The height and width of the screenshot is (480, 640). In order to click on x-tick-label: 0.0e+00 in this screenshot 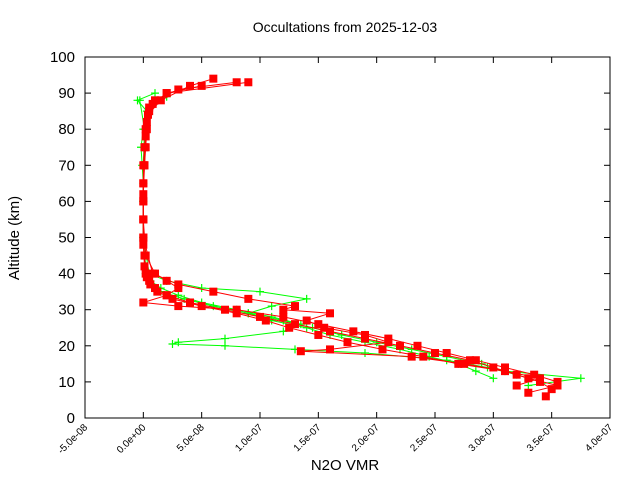, I will do `click(132, 439)`.